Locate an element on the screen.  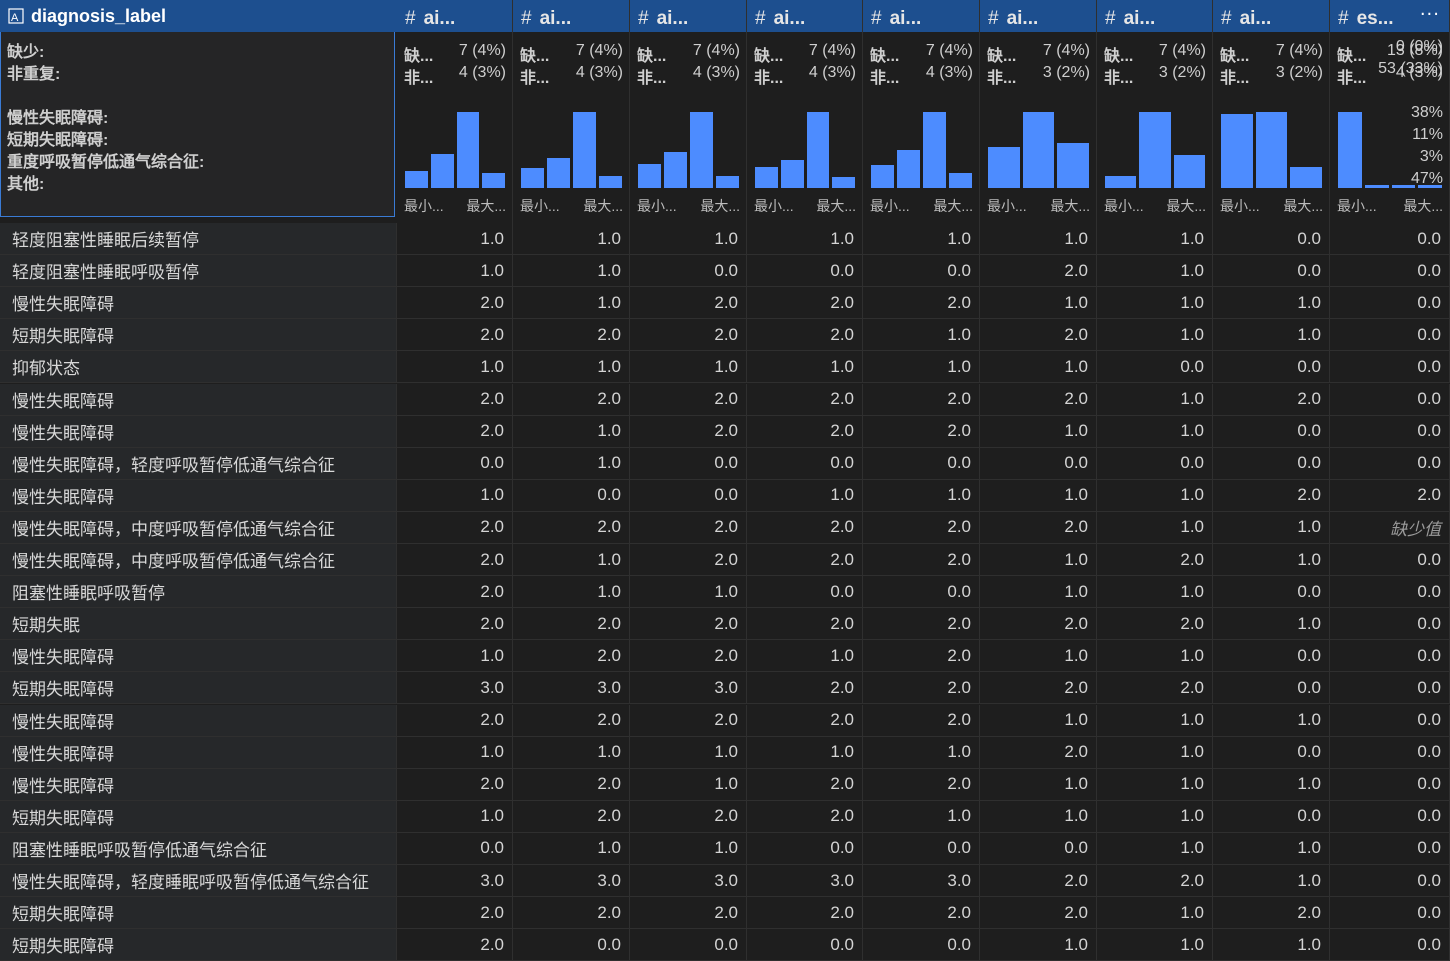
table-row: 慢性失眠障碍 1.0 2.0 2.0 1.0 2.0 1.0 1.0 0.0 0.0 is located at coordinates (725, 656).